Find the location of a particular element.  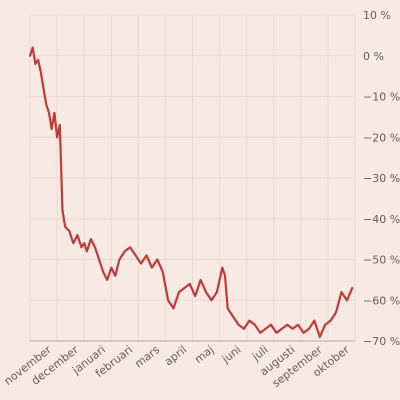

y-tick-label: −10 % is located at coordinates (381, 97).